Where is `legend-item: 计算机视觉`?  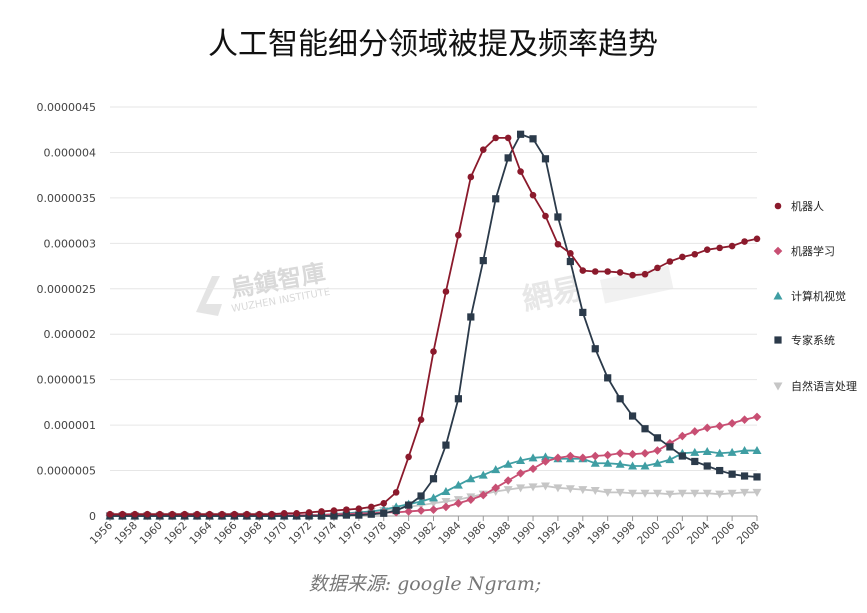 legend-item: 计算机视觉 is located at coordinates (810, 296).